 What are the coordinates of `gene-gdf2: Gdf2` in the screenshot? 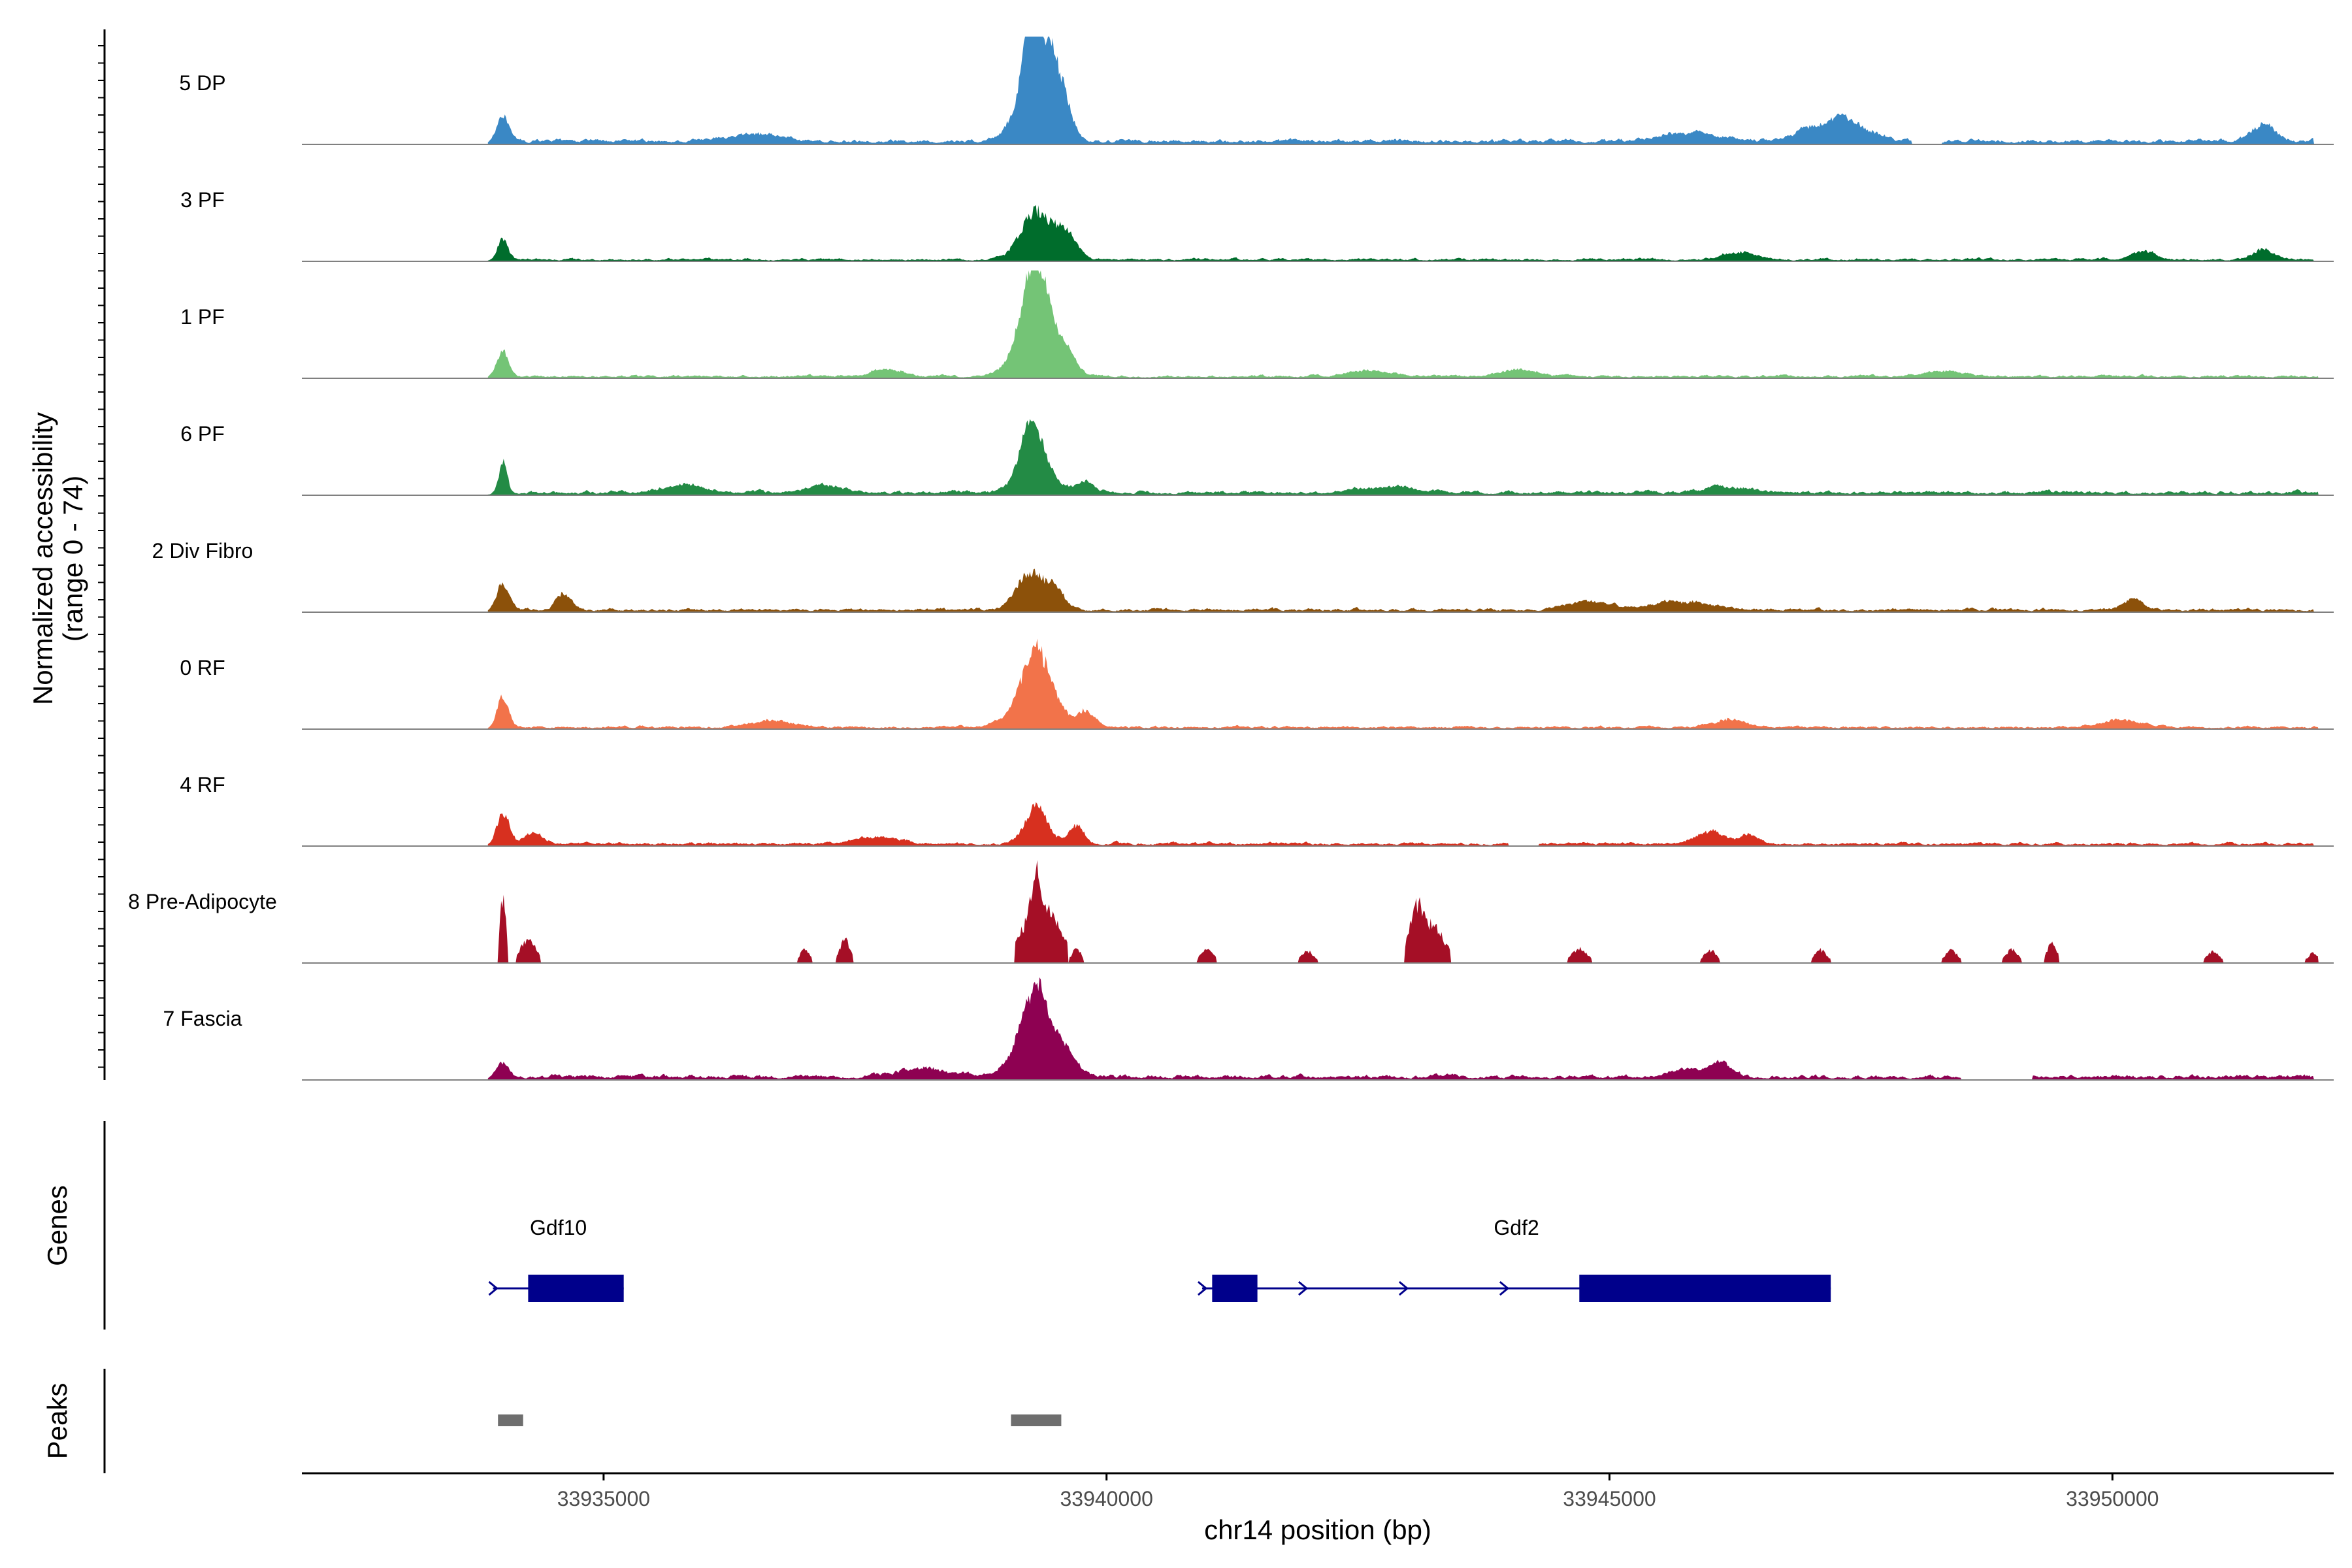 It's located at (1514, 1259).